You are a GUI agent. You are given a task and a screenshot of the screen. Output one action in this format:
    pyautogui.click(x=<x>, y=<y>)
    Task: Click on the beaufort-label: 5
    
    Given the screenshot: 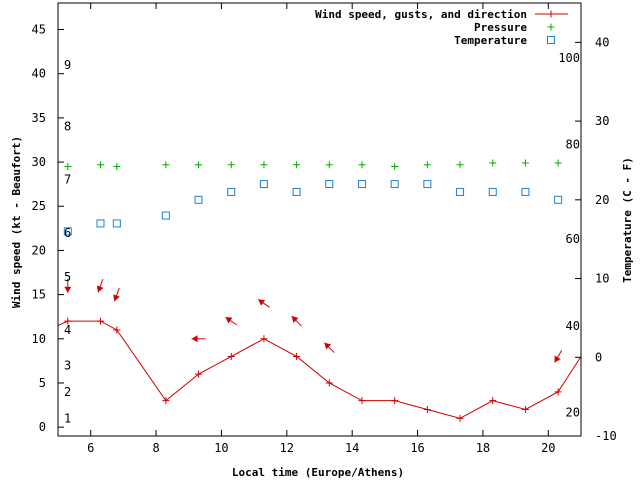 What is the action you would take?
    pyautogui.click(x=67, y=277)
    